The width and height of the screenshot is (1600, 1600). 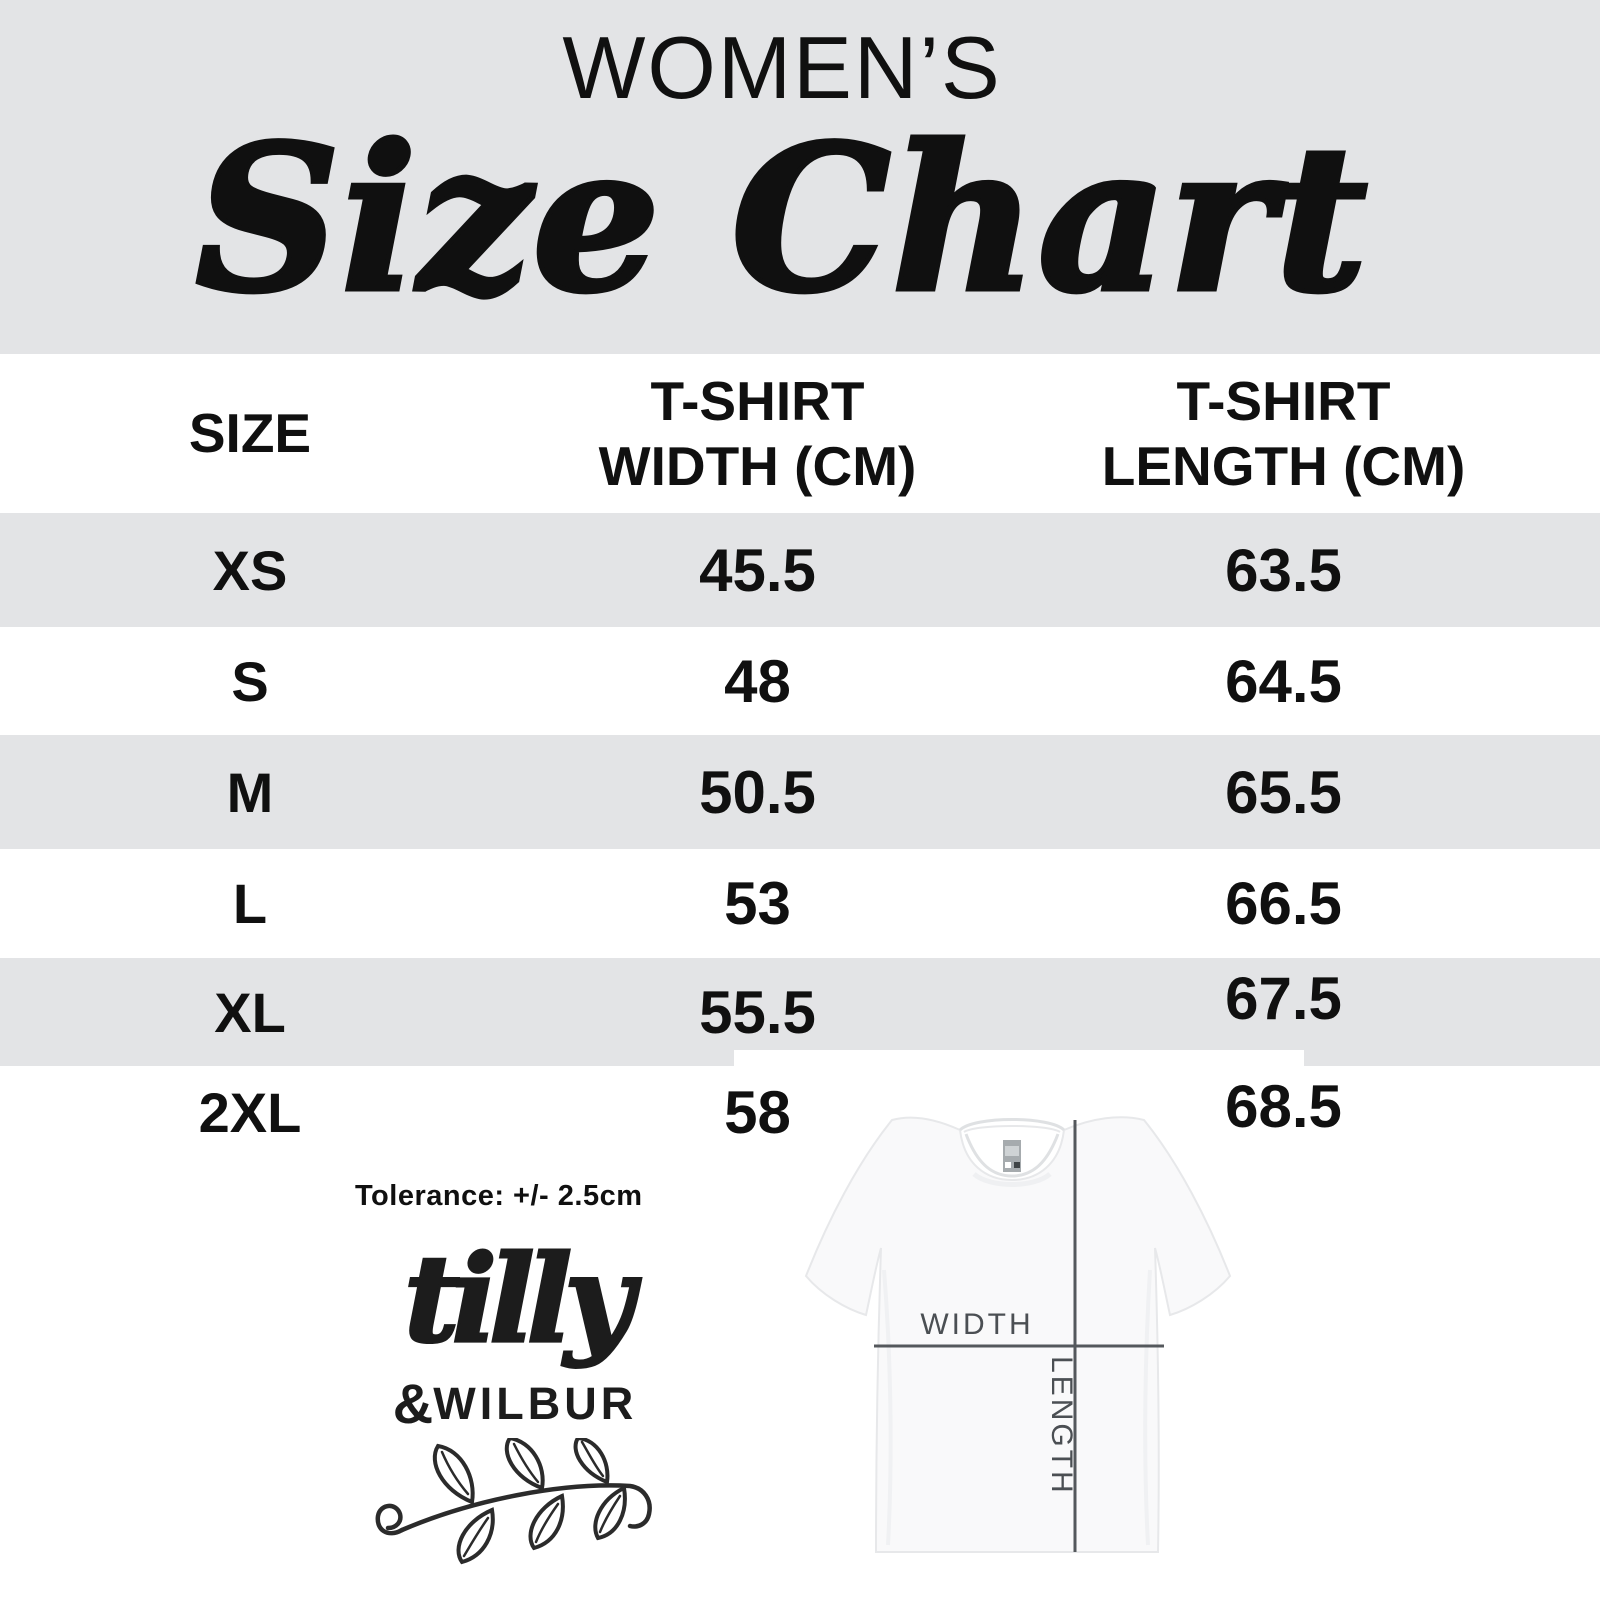 What do you see at coordinates (757, 400) in the screenshot?
I see `column-header-width-line1: T-SHIRT` at bounding box center [757, 400].